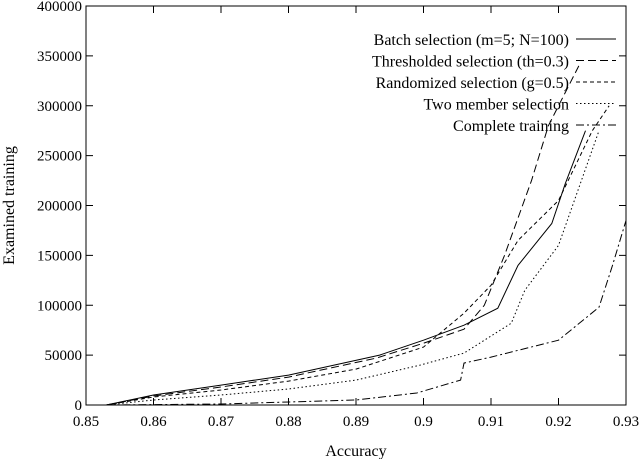  What do you see at coordinates (86, 422) in the screenshot?
I see `x-tick-label: 0.85` at bounding box center [86, 422].